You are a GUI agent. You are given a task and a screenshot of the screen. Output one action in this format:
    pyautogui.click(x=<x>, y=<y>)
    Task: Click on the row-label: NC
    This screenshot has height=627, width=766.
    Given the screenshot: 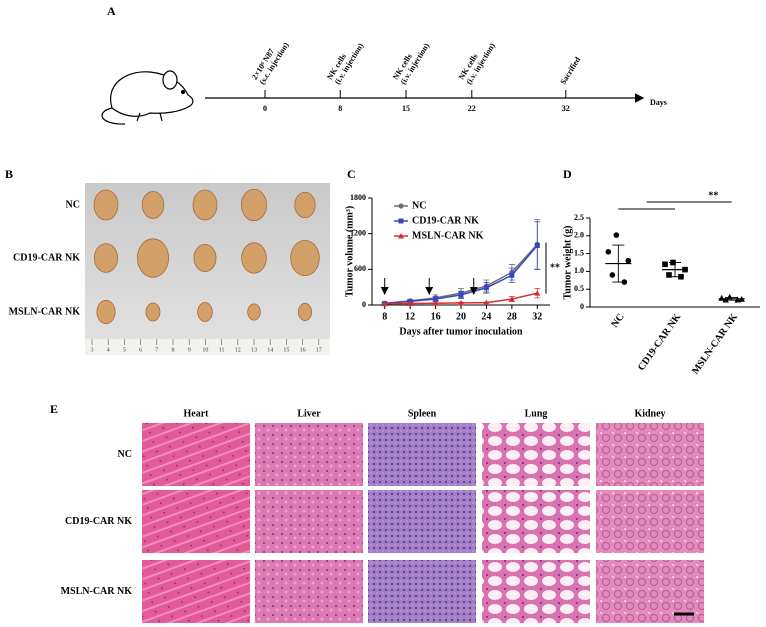 What is the action you would take?
    pyautogui.click(x=125, y=454)
    